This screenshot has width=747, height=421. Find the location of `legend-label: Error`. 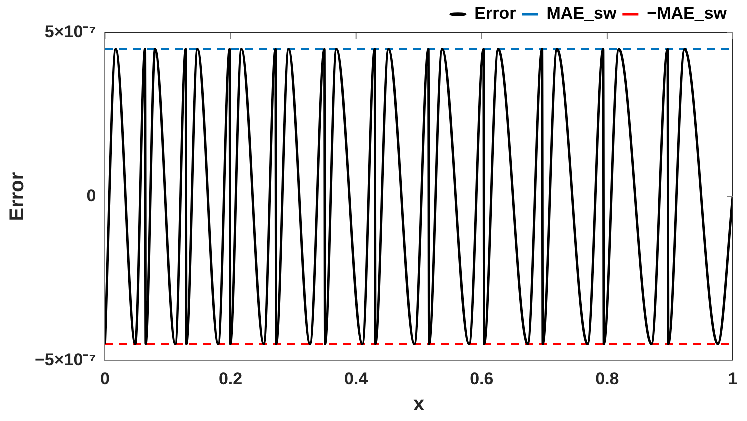

legend-label: Error is located at coordinates (495, 14).